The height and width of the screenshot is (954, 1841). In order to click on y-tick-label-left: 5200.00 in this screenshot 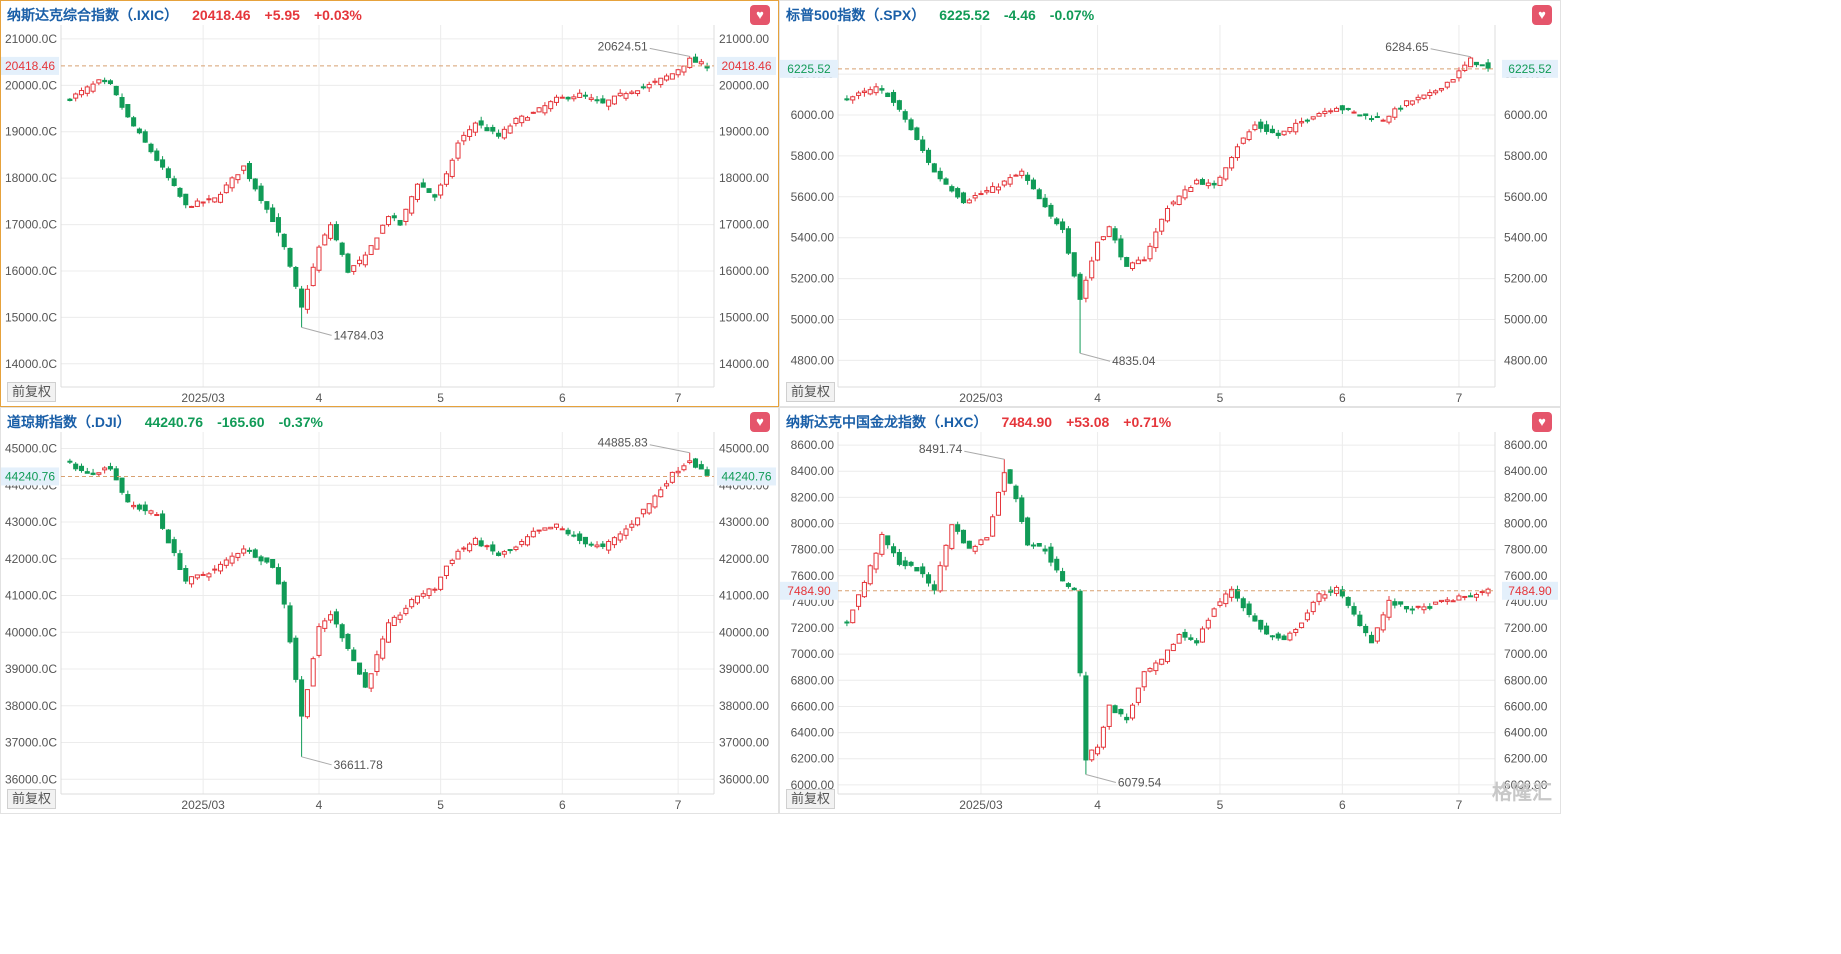, I will do `click(813, 279)`.